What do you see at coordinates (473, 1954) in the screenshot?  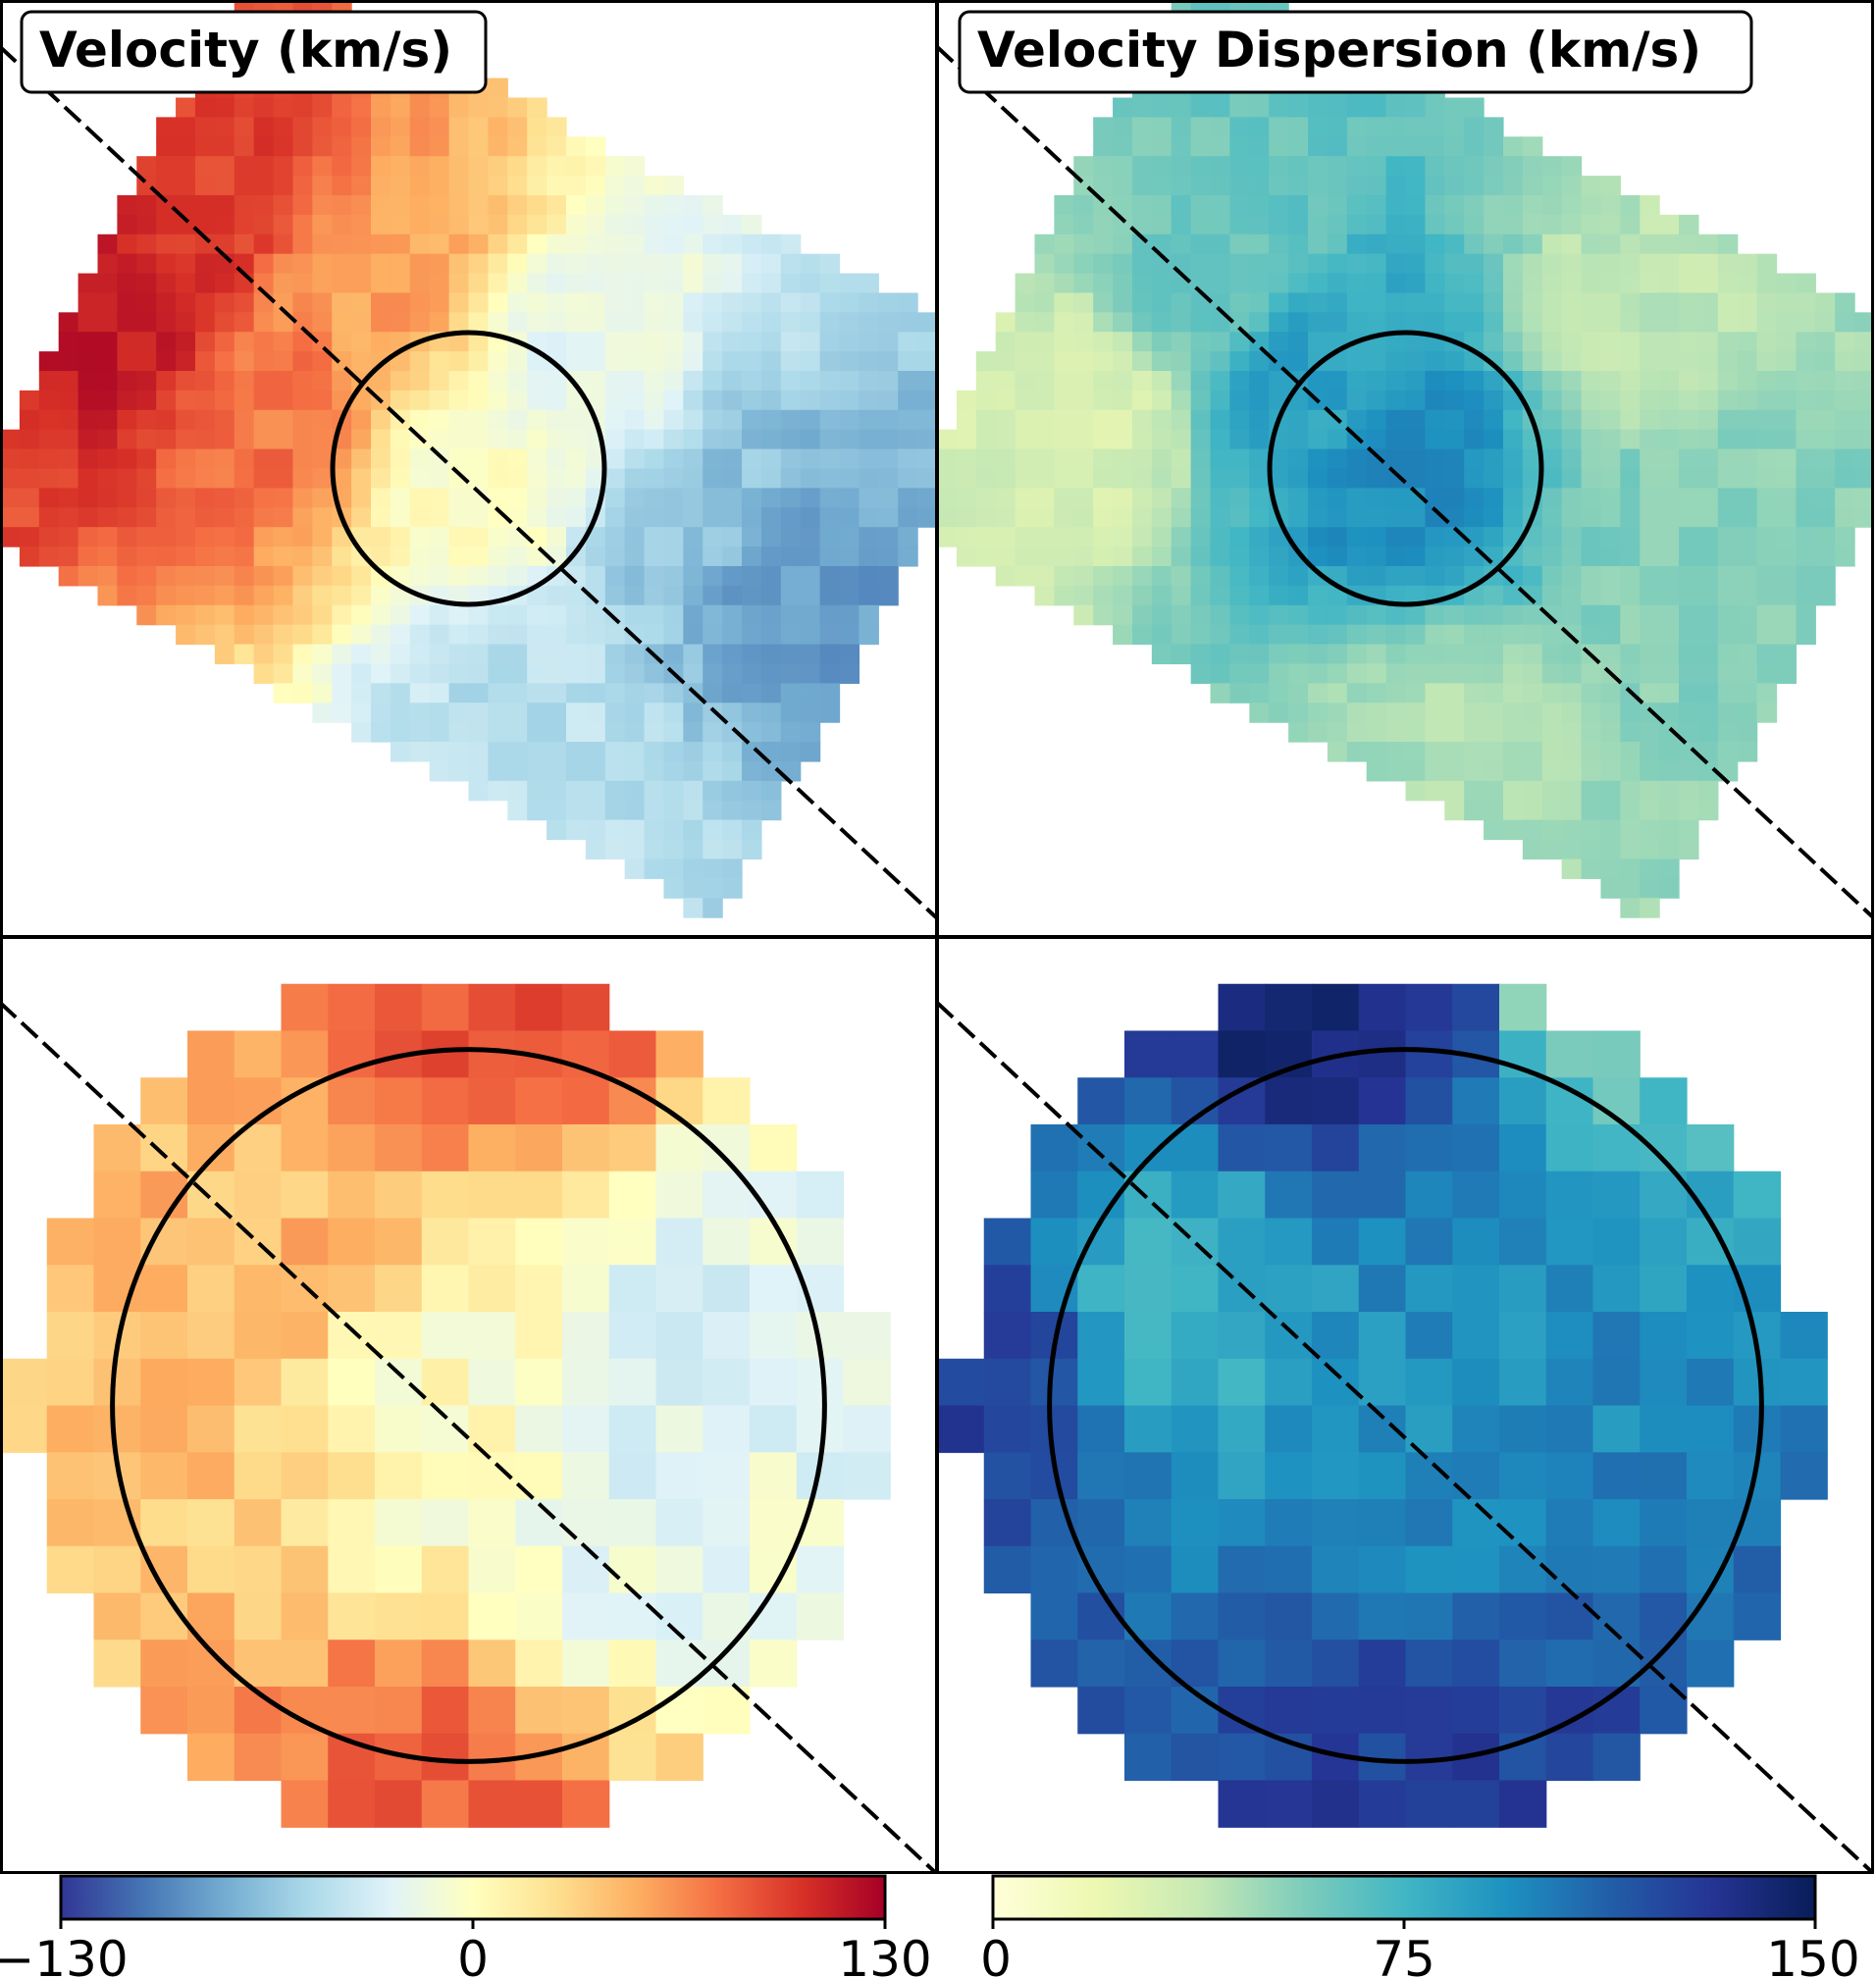 I see `velocity-tick-label: 0` at bounding box center [473, 1954].